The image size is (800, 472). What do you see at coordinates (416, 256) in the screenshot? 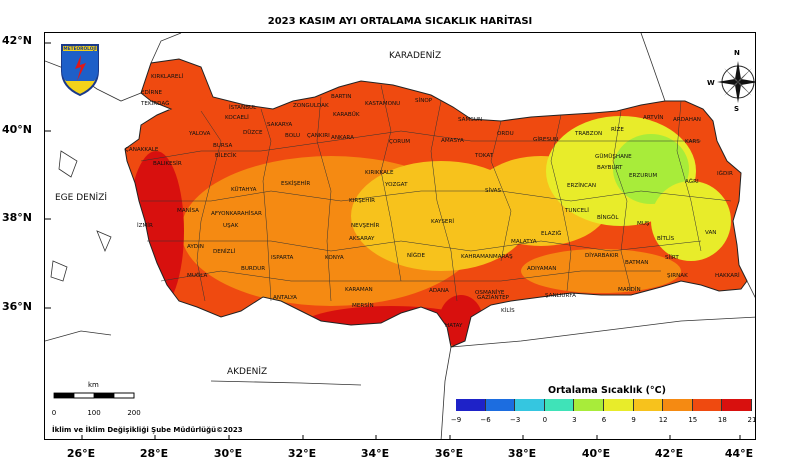
I see `province-label: NİĞDE` at bounding box center [416, 256].